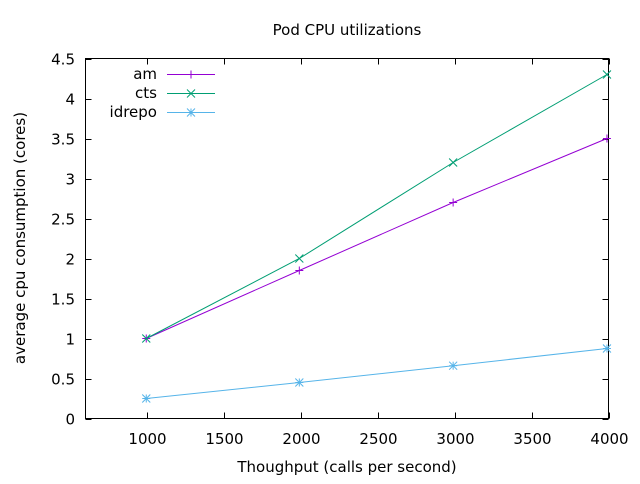 The height and width of the screenshot is (484, 640). Describe the element at coordinates (301, 439) in the screenshot. I see `x-tick-label: 2000` at that location.